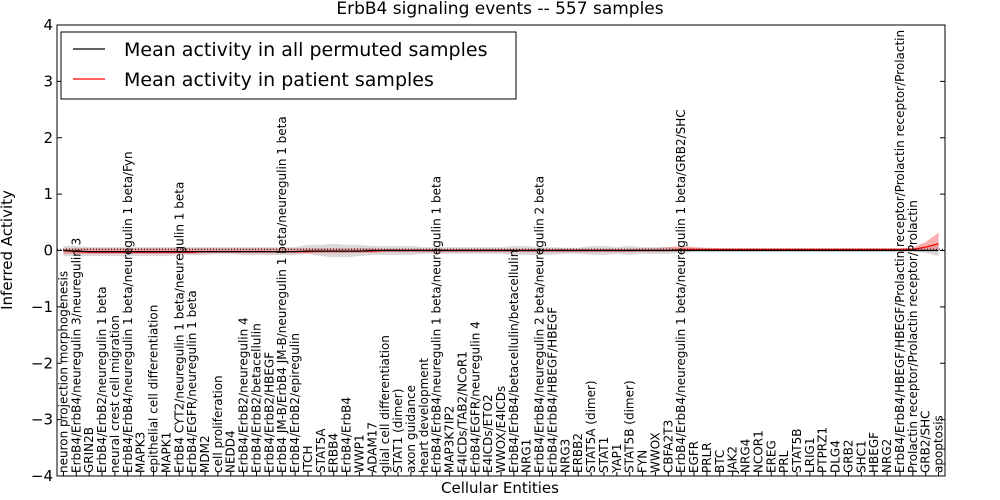  Describe the element at coordinates (42, 420) in the screenshot. I see `y-tick-label: −3` at that location.